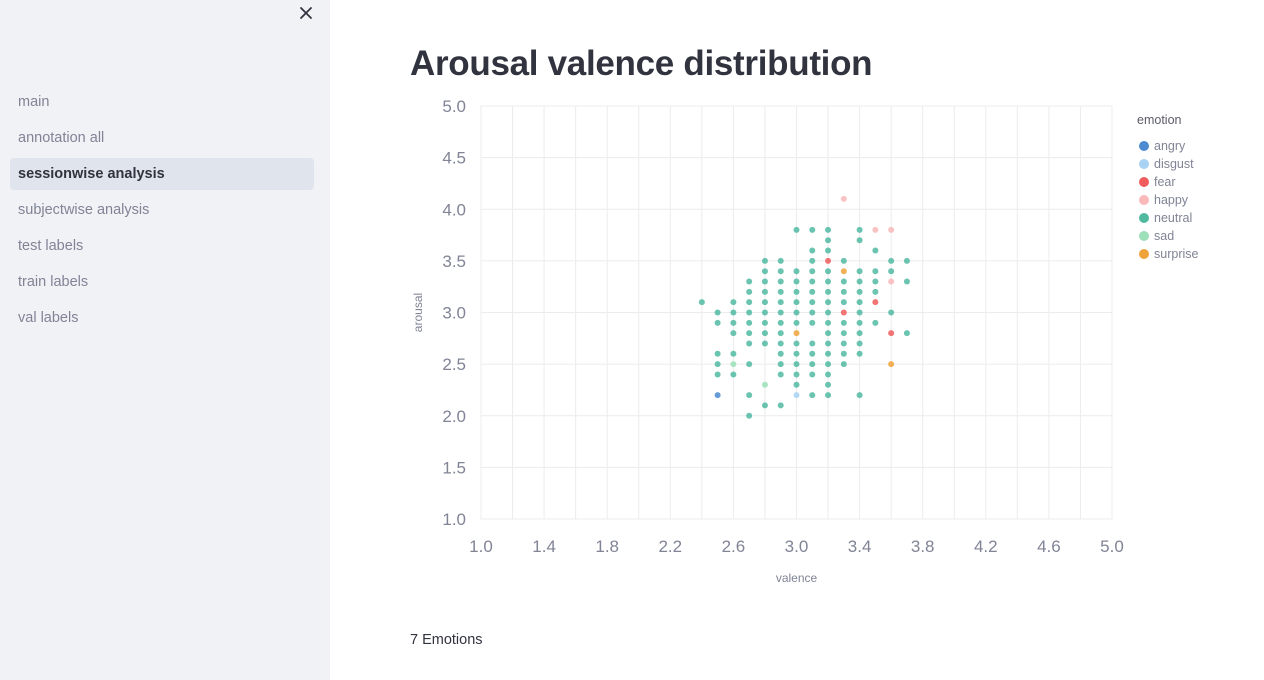 The height and width of the screenshot is (680, 1264). I want to click on data-point-angry, so click(717, 395).